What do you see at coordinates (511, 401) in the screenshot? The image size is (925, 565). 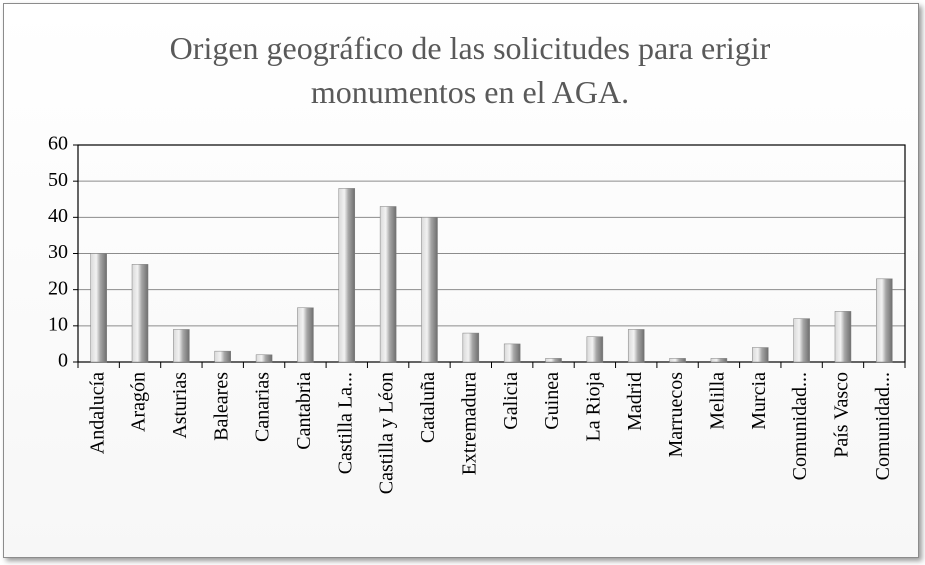 I see `x-tick-label: Galicia` at bounding box center [511, 401].